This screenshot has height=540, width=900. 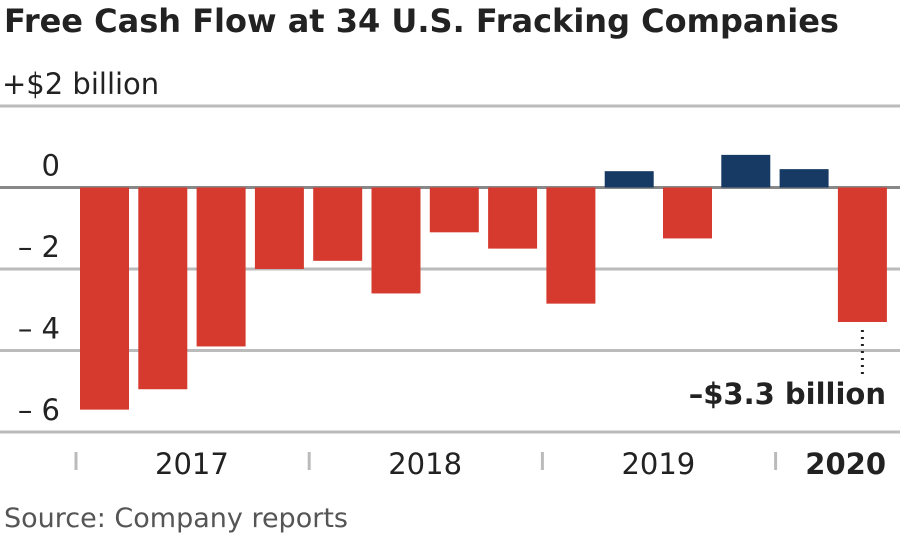 I want to click on x-tick-label: 2020, so click(x=845, y=464).